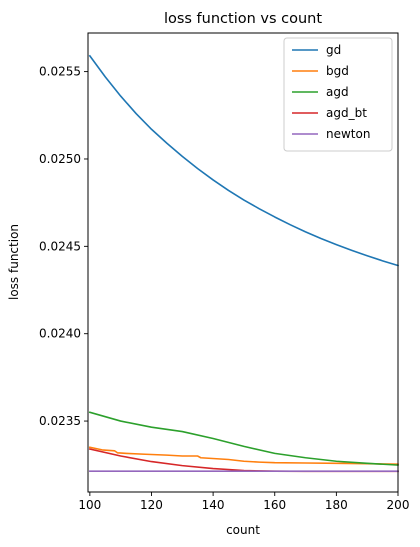  I want to click on y-tick-label: 0.0235, so click(60, 421).